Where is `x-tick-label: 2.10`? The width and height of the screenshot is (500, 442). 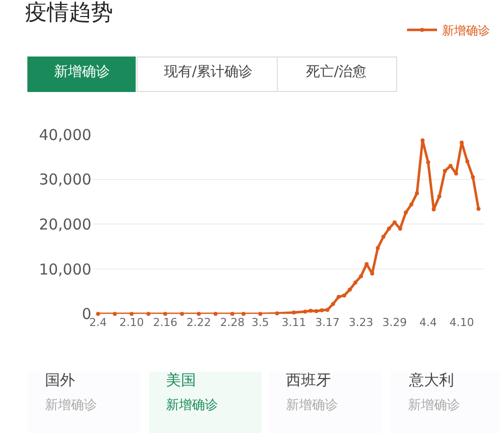 x-tick-label: 2.10 is located at coordinates (131, 322).